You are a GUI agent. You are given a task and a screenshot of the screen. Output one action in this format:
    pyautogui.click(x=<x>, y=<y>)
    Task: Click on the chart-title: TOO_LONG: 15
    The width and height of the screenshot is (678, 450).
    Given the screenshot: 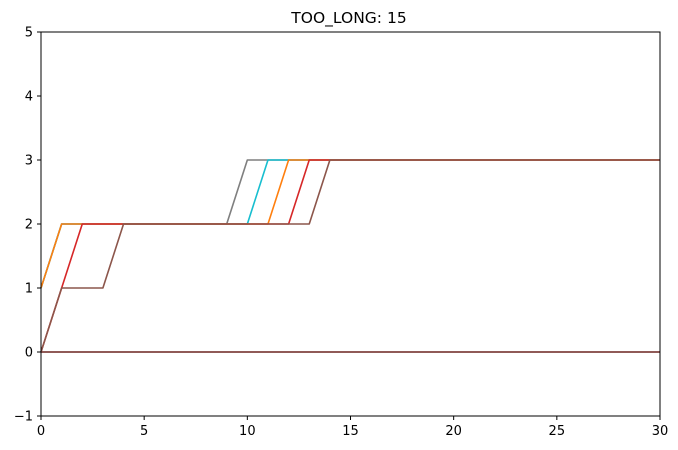 What is the action you would take?
    pyautogui.click(x=348, y=18)
    